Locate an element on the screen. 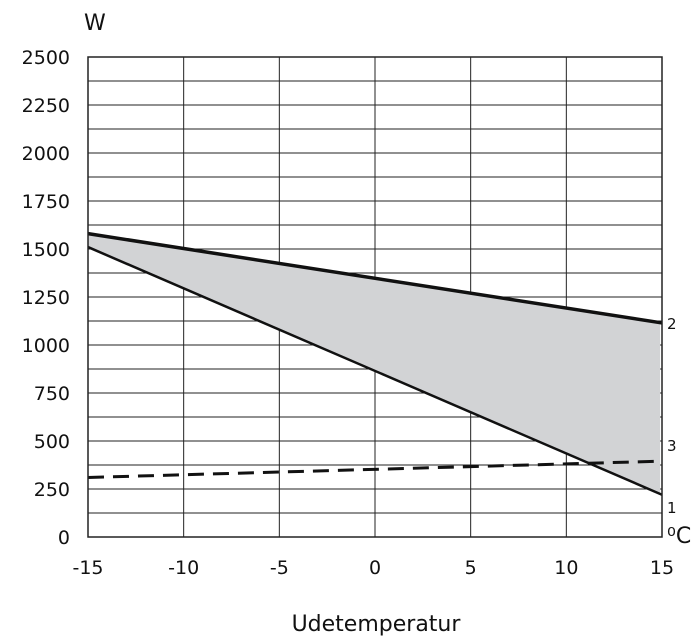 Image resolution: width=697 pixels, height=641 pixels. y-tick-label: 250 is located at coordinates (52, 490).